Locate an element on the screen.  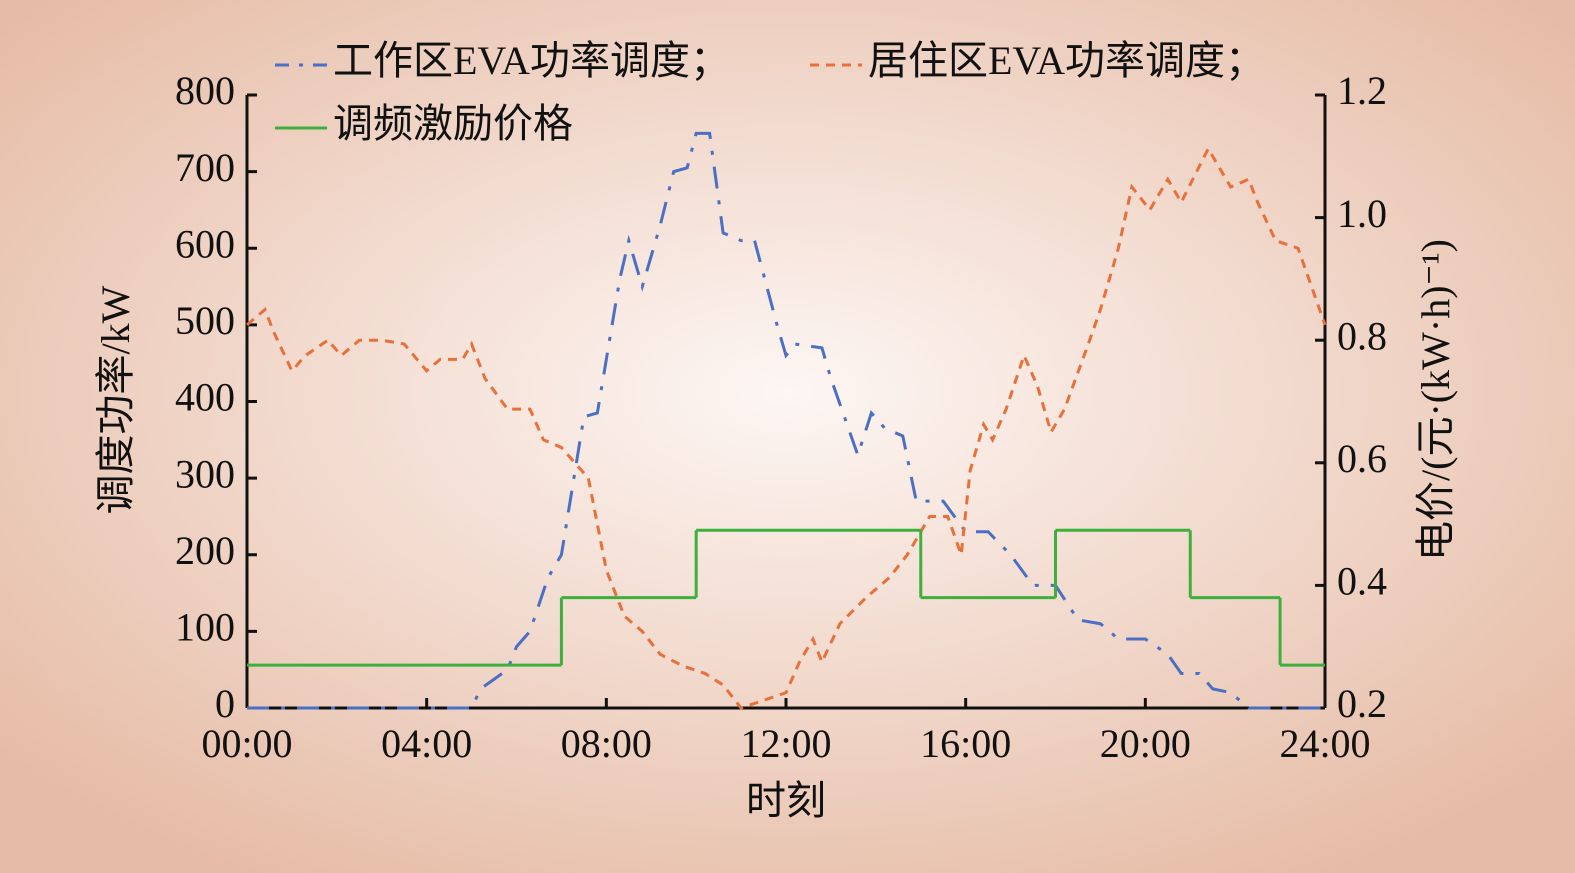
x-tick-label: 16:00 is located at coordinates (965, 743).